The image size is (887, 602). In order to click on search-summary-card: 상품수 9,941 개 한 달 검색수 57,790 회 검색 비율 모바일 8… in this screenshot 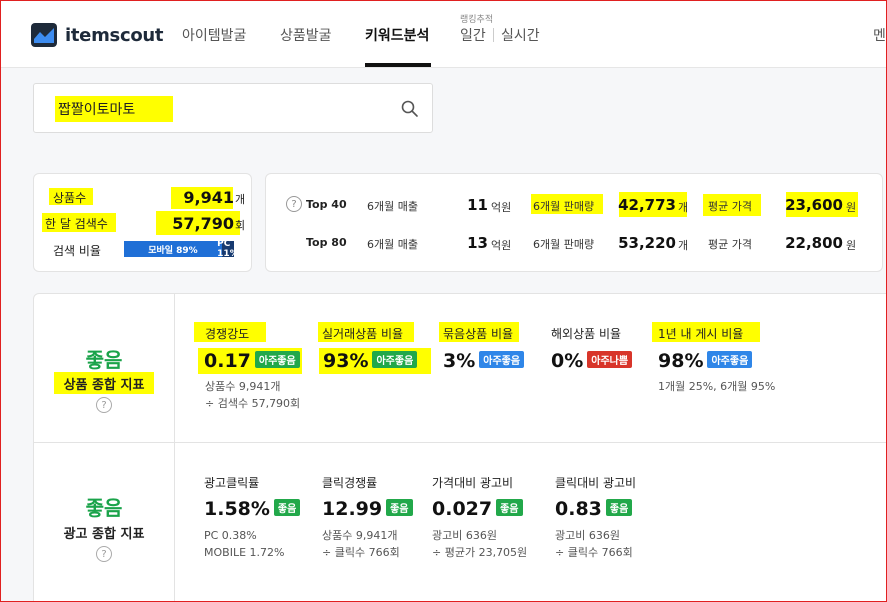, I will do `click(142, 222)`.